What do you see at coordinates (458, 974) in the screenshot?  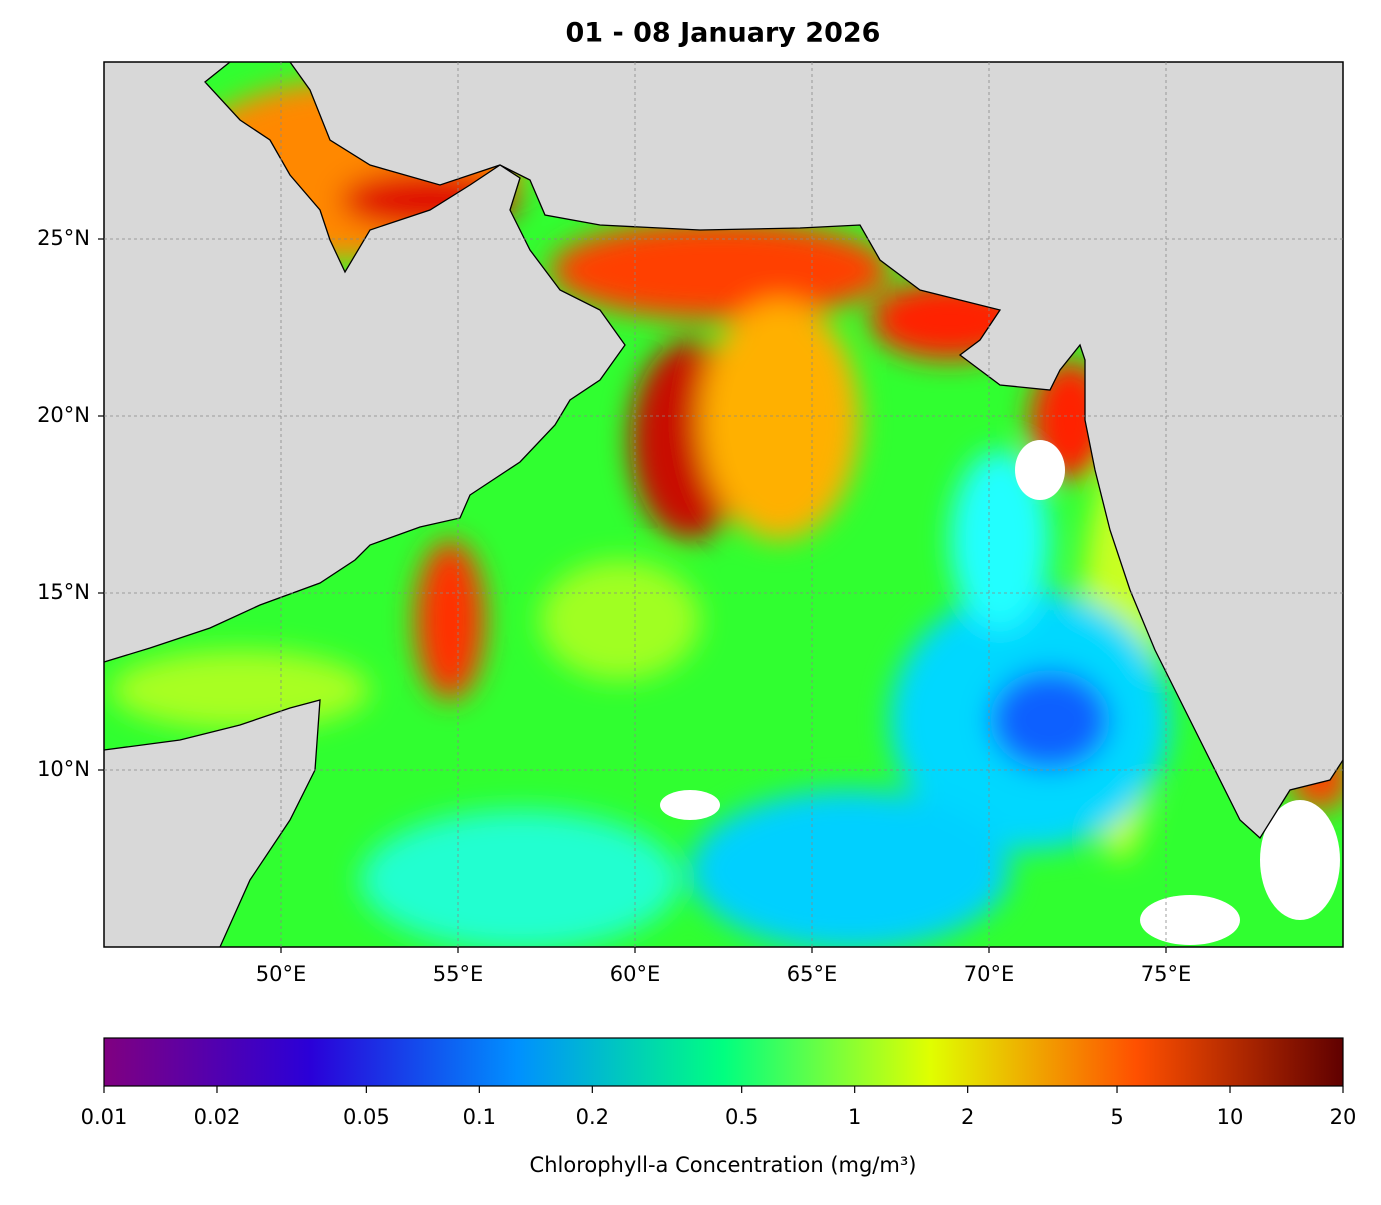 I see `x-tick-label: 55°E` at bounding box center [458, 974].